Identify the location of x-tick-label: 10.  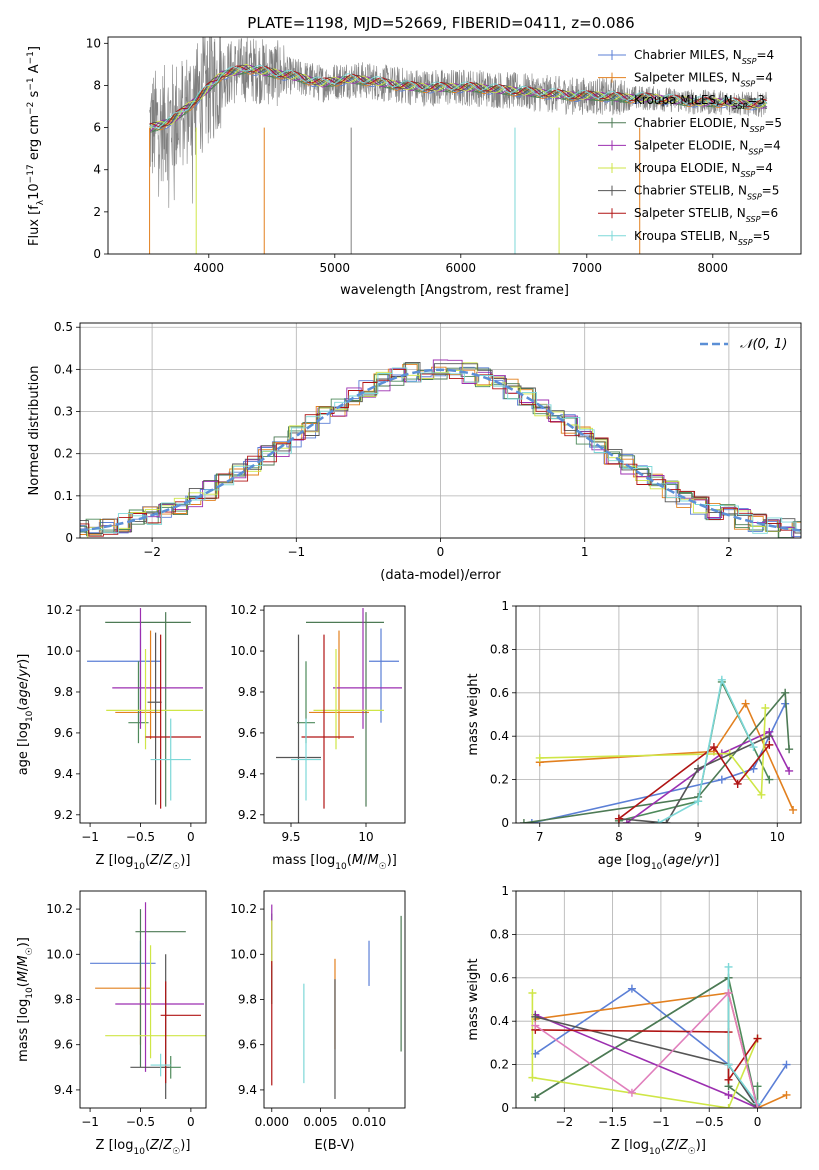
(777, 837).